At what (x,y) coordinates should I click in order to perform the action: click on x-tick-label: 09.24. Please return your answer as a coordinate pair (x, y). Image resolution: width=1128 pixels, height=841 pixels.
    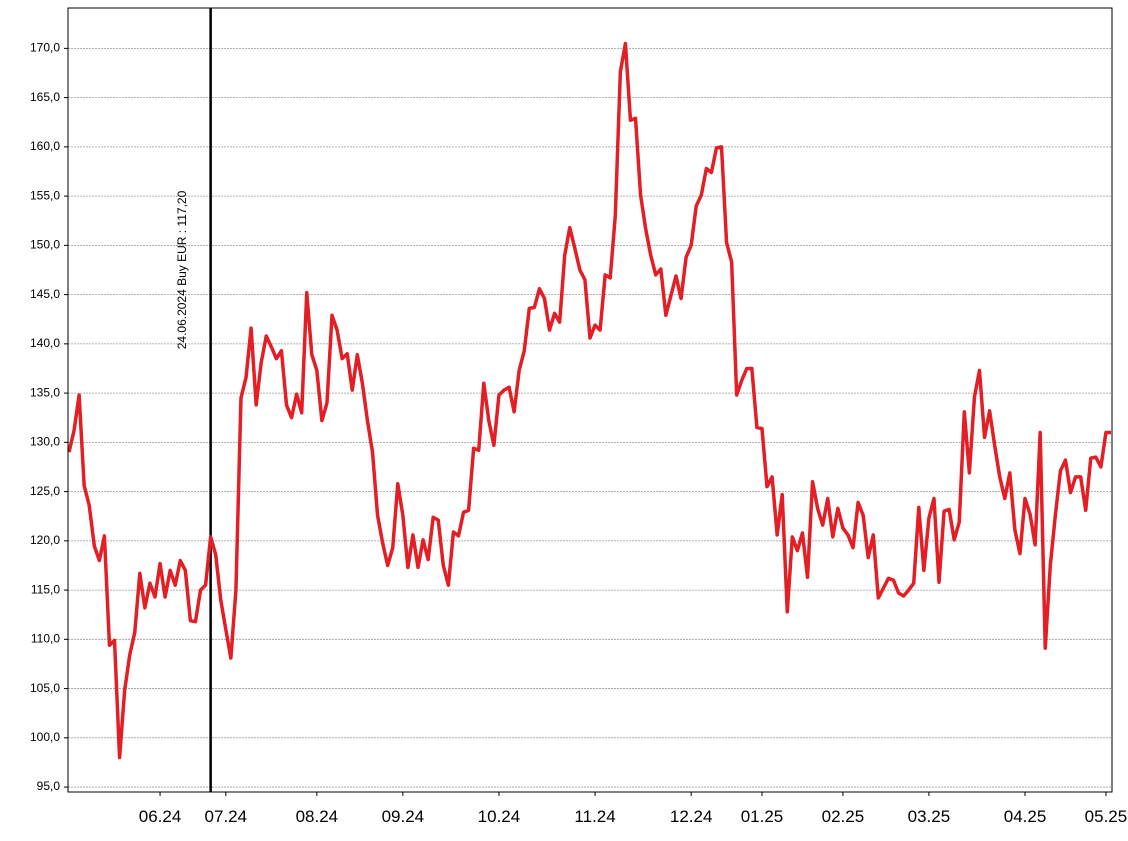
    Looking at the image, I should click on (403, 816).